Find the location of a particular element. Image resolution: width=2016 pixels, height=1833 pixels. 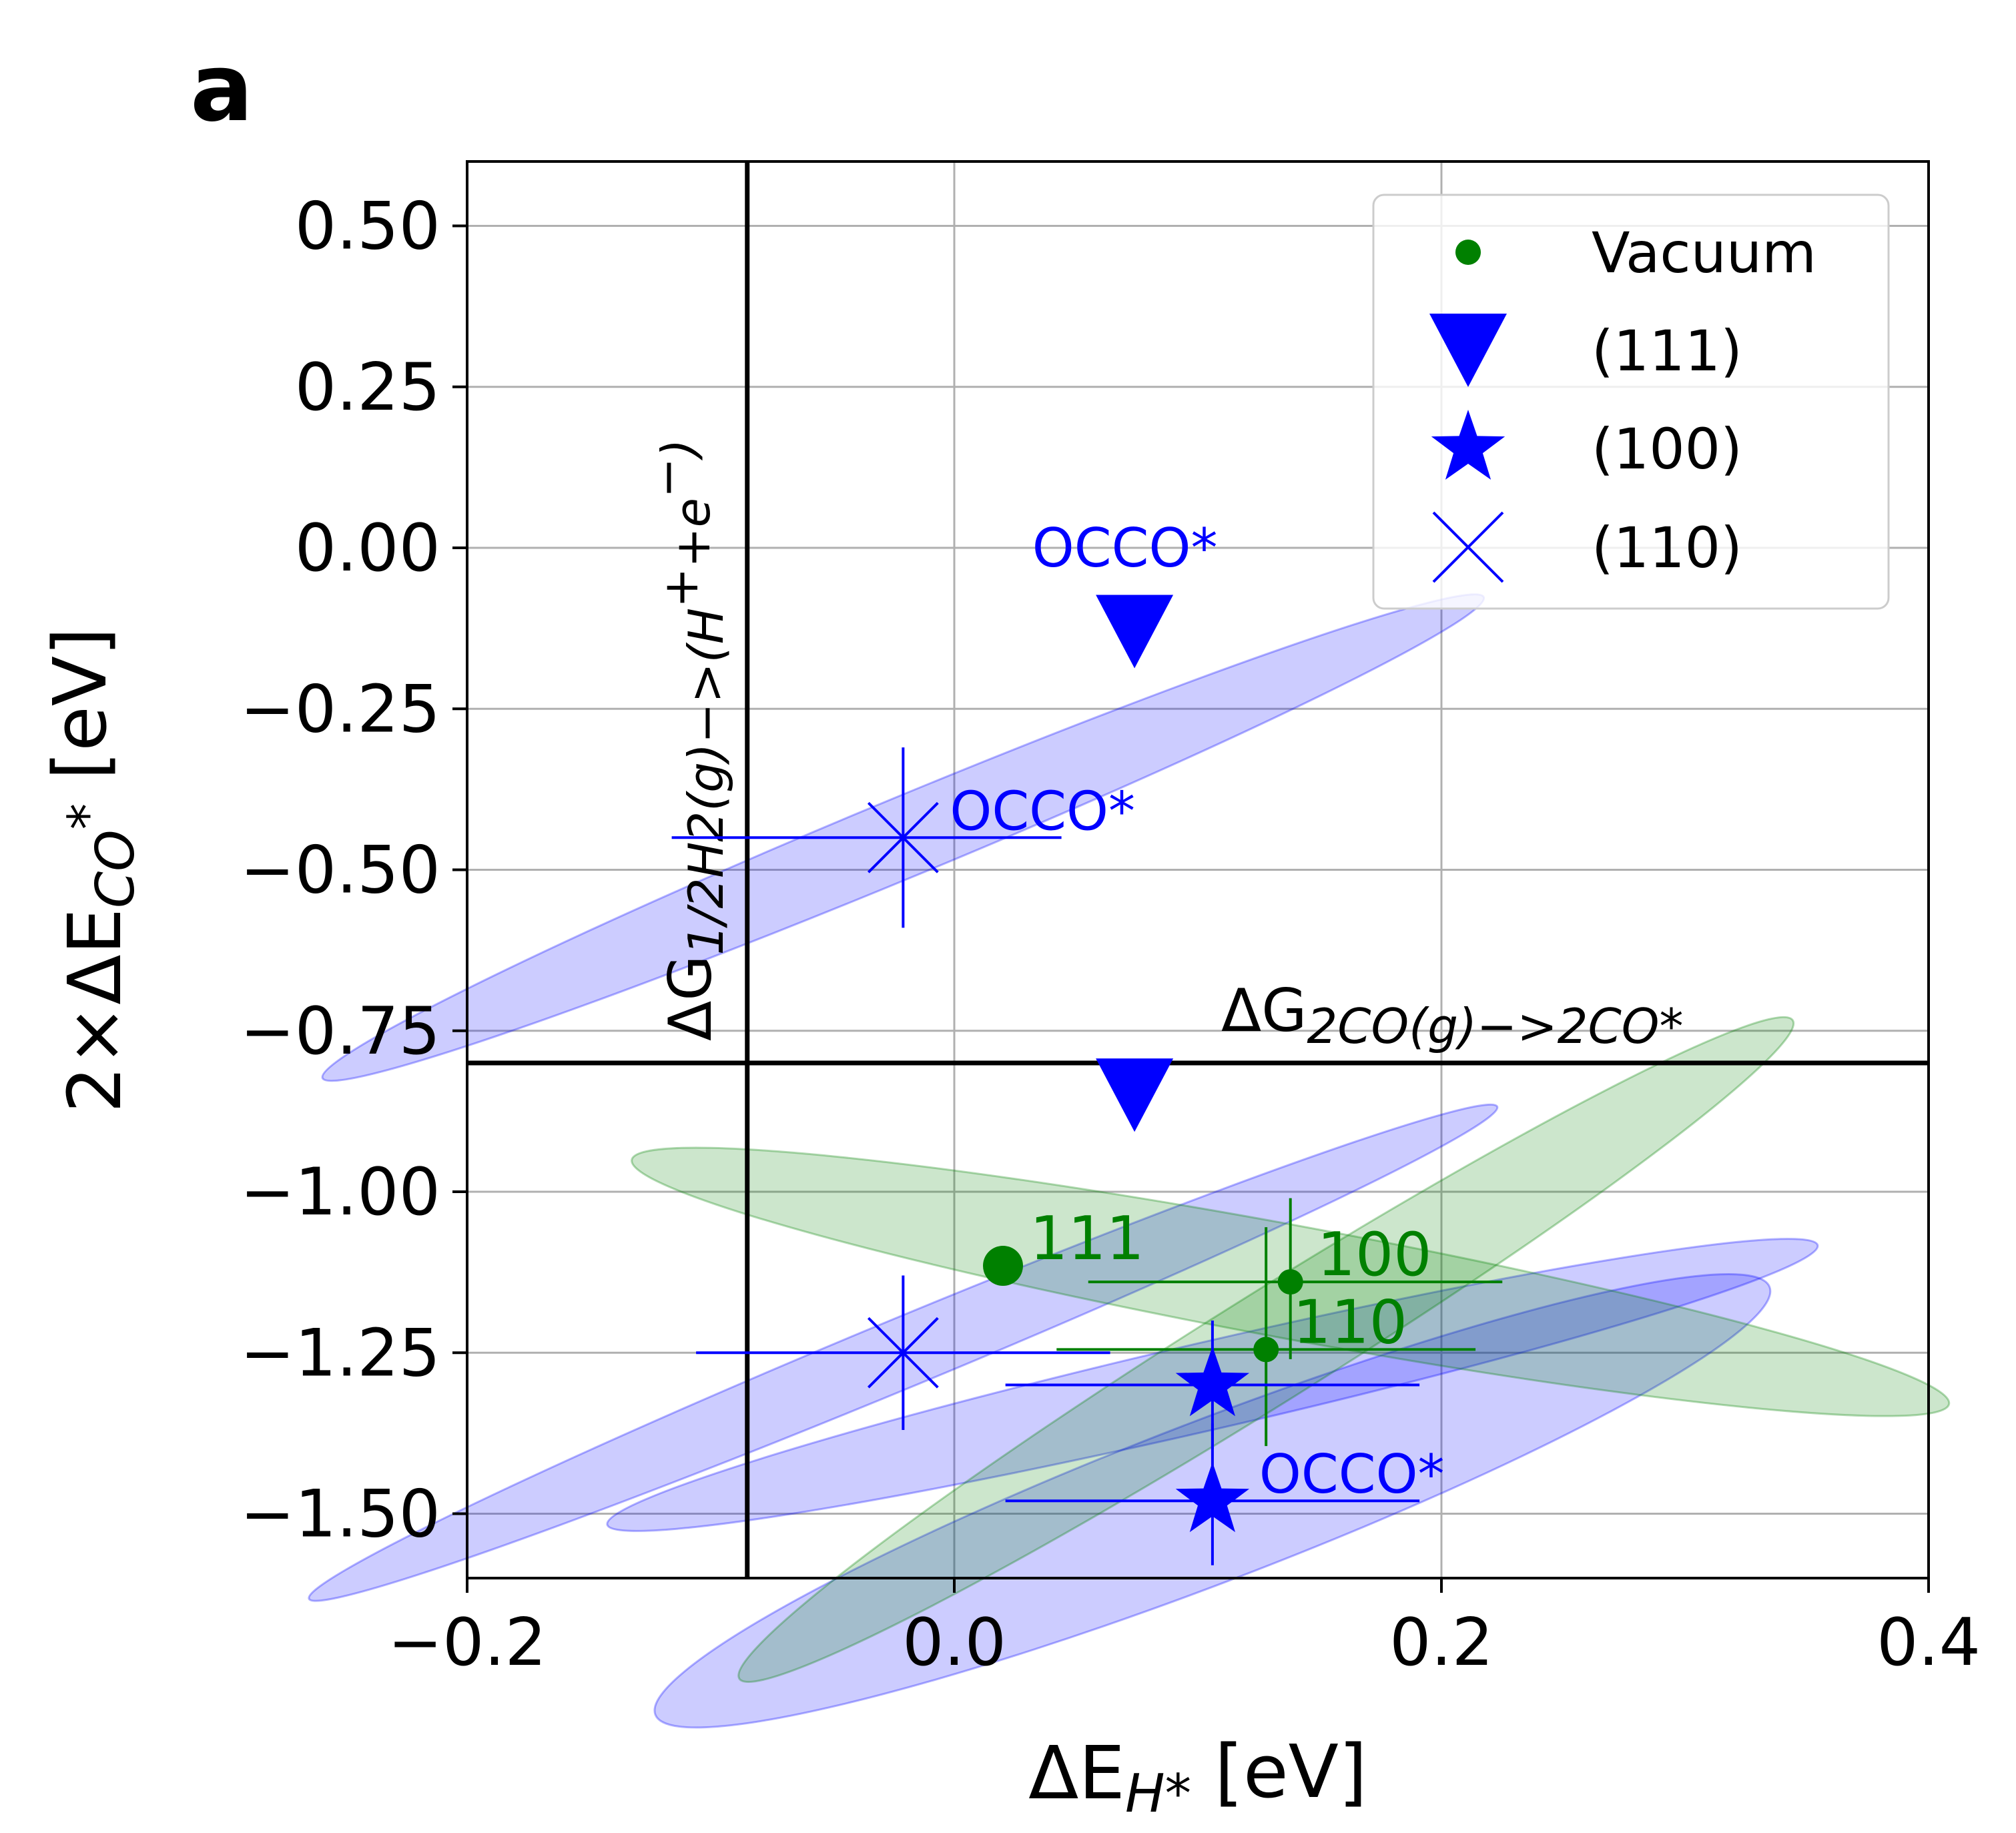

reference-line-vertical-label: ΔG1/2H2(g)−>(H++e−) is located at coordinates (686, 740).